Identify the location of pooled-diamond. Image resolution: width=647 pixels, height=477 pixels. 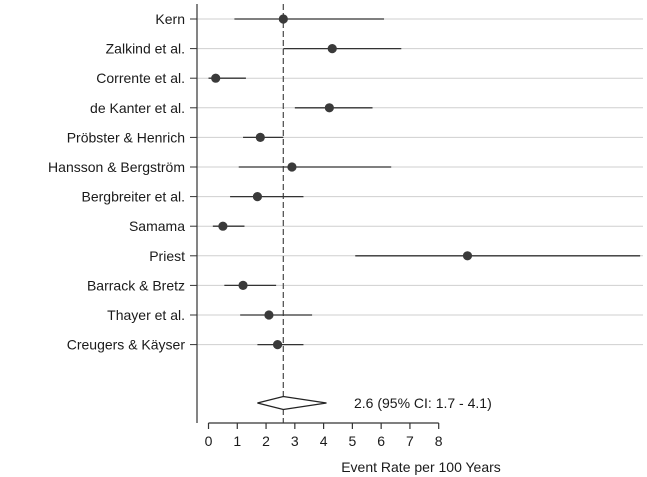
(292, 403).